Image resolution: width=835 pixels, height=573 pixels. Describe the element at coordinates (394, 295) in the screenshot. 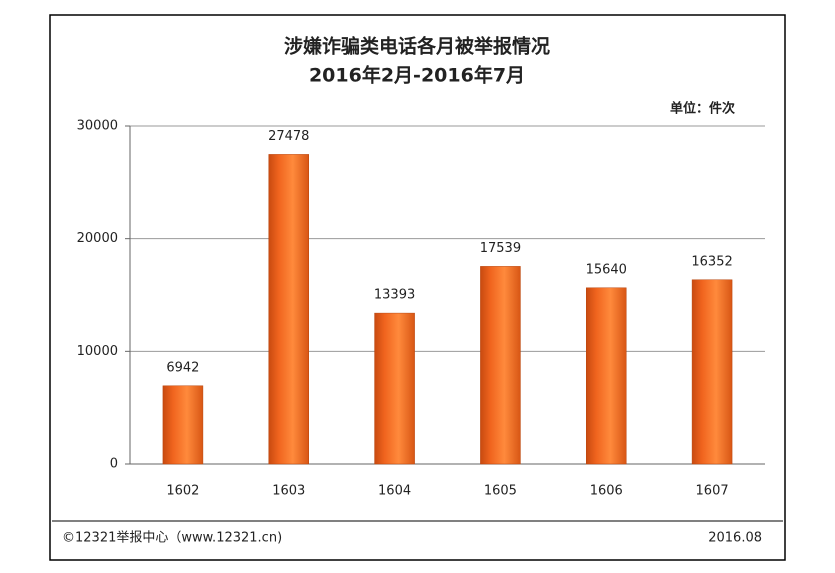

I see `data-label: 13393` at that location.